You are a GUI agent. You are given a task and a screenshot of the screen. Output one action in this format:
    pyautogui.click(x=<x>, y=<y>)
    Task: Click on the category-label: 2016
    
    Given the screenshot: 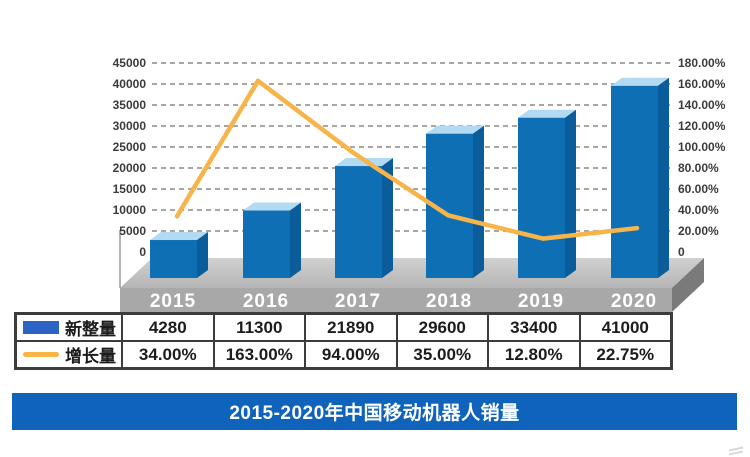 What is the action you would take?
    pyautogui.click(x=266, y=301)
    